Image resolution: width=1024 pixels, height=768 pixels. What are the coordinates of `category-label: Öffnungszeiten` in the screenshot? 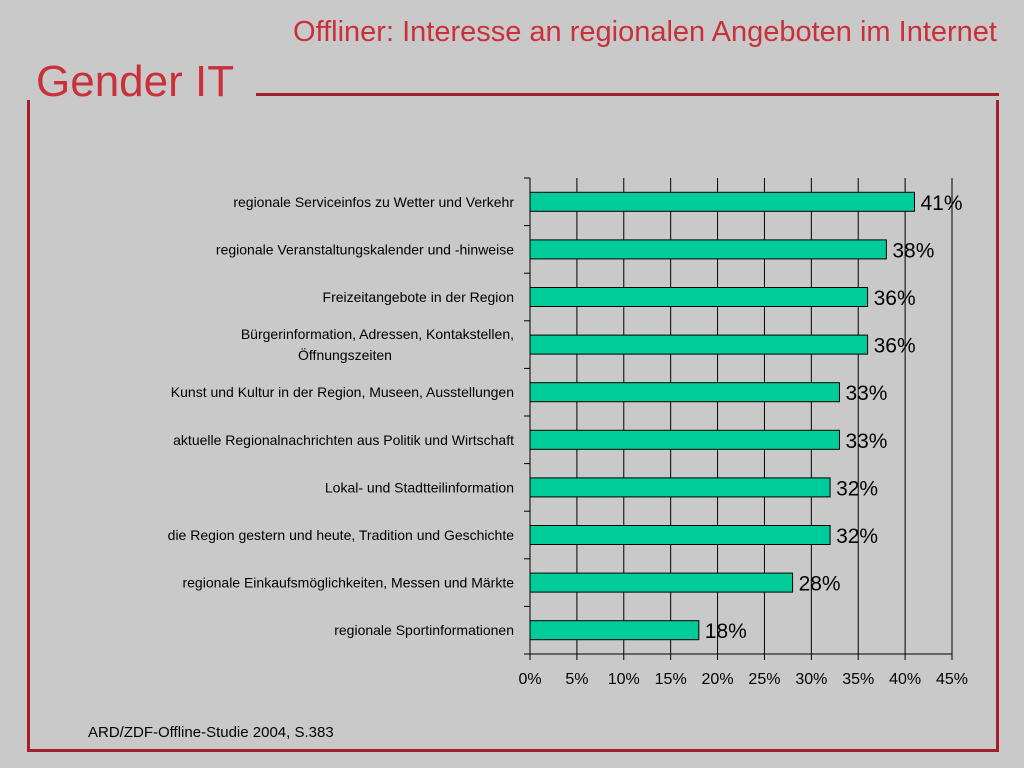 It's located at (345, 354).